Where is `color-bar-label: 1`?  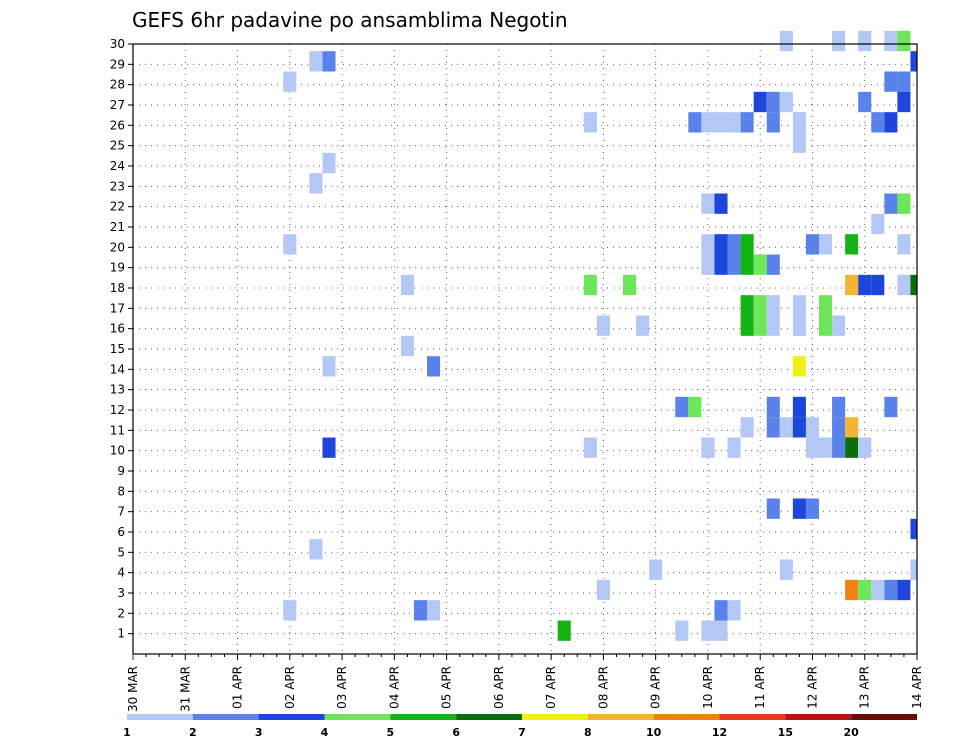 color-bar-label: 1 is located at coordinates (127, 732).